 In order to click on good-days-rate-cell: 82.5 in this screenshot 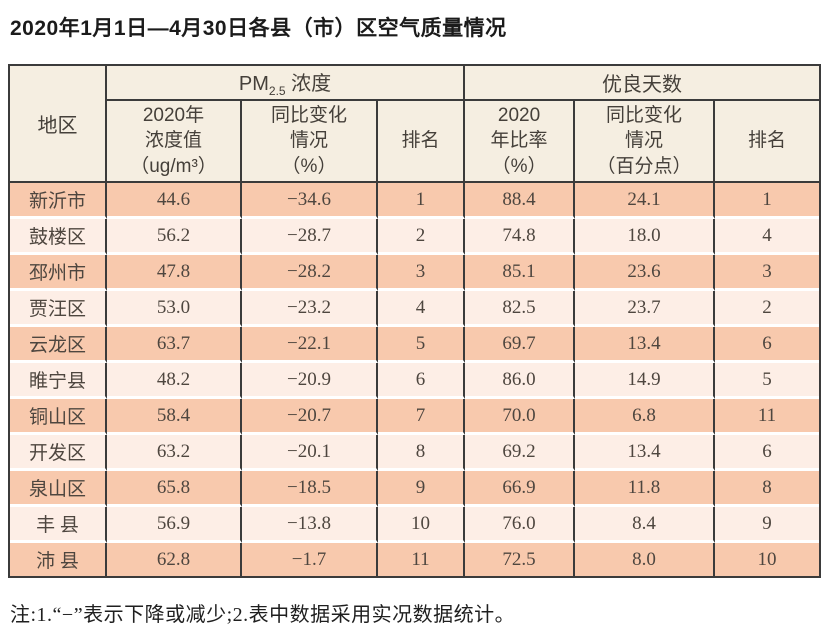, I will do `click(520, 309)`.